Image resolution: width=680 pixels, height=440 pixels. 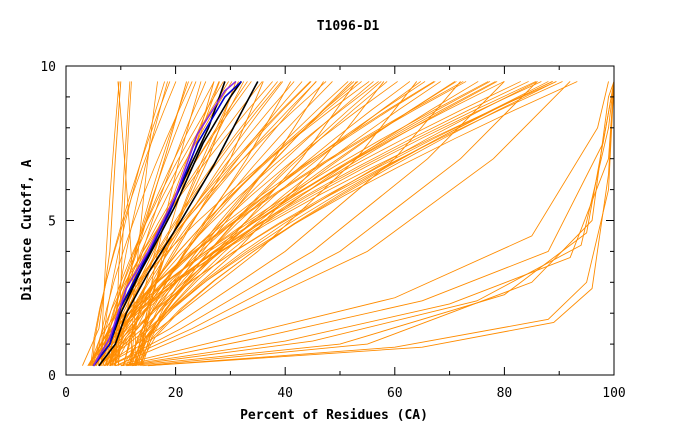 I want to click on y-axis-label: Distance Cutoff, A, so click(x=27, y=229).